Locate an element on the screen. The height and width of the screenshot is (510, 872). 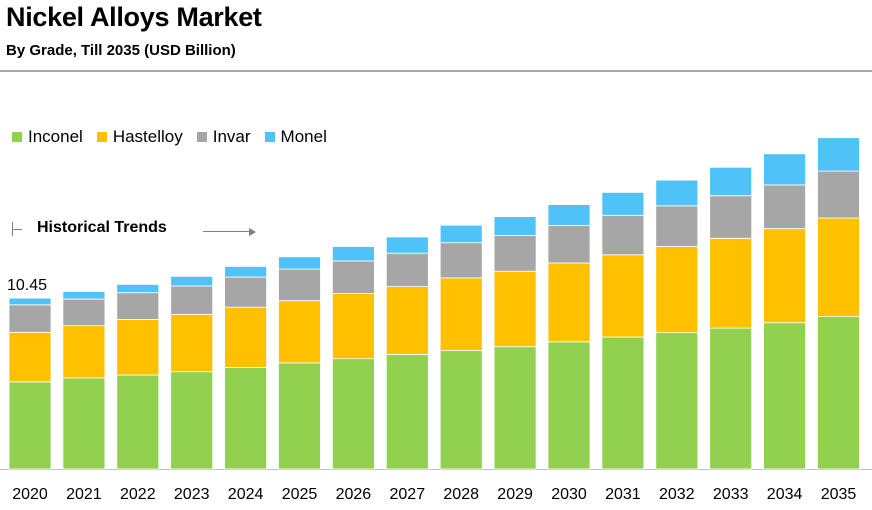
historical-arrow-line is located at coordinates (227, 231).